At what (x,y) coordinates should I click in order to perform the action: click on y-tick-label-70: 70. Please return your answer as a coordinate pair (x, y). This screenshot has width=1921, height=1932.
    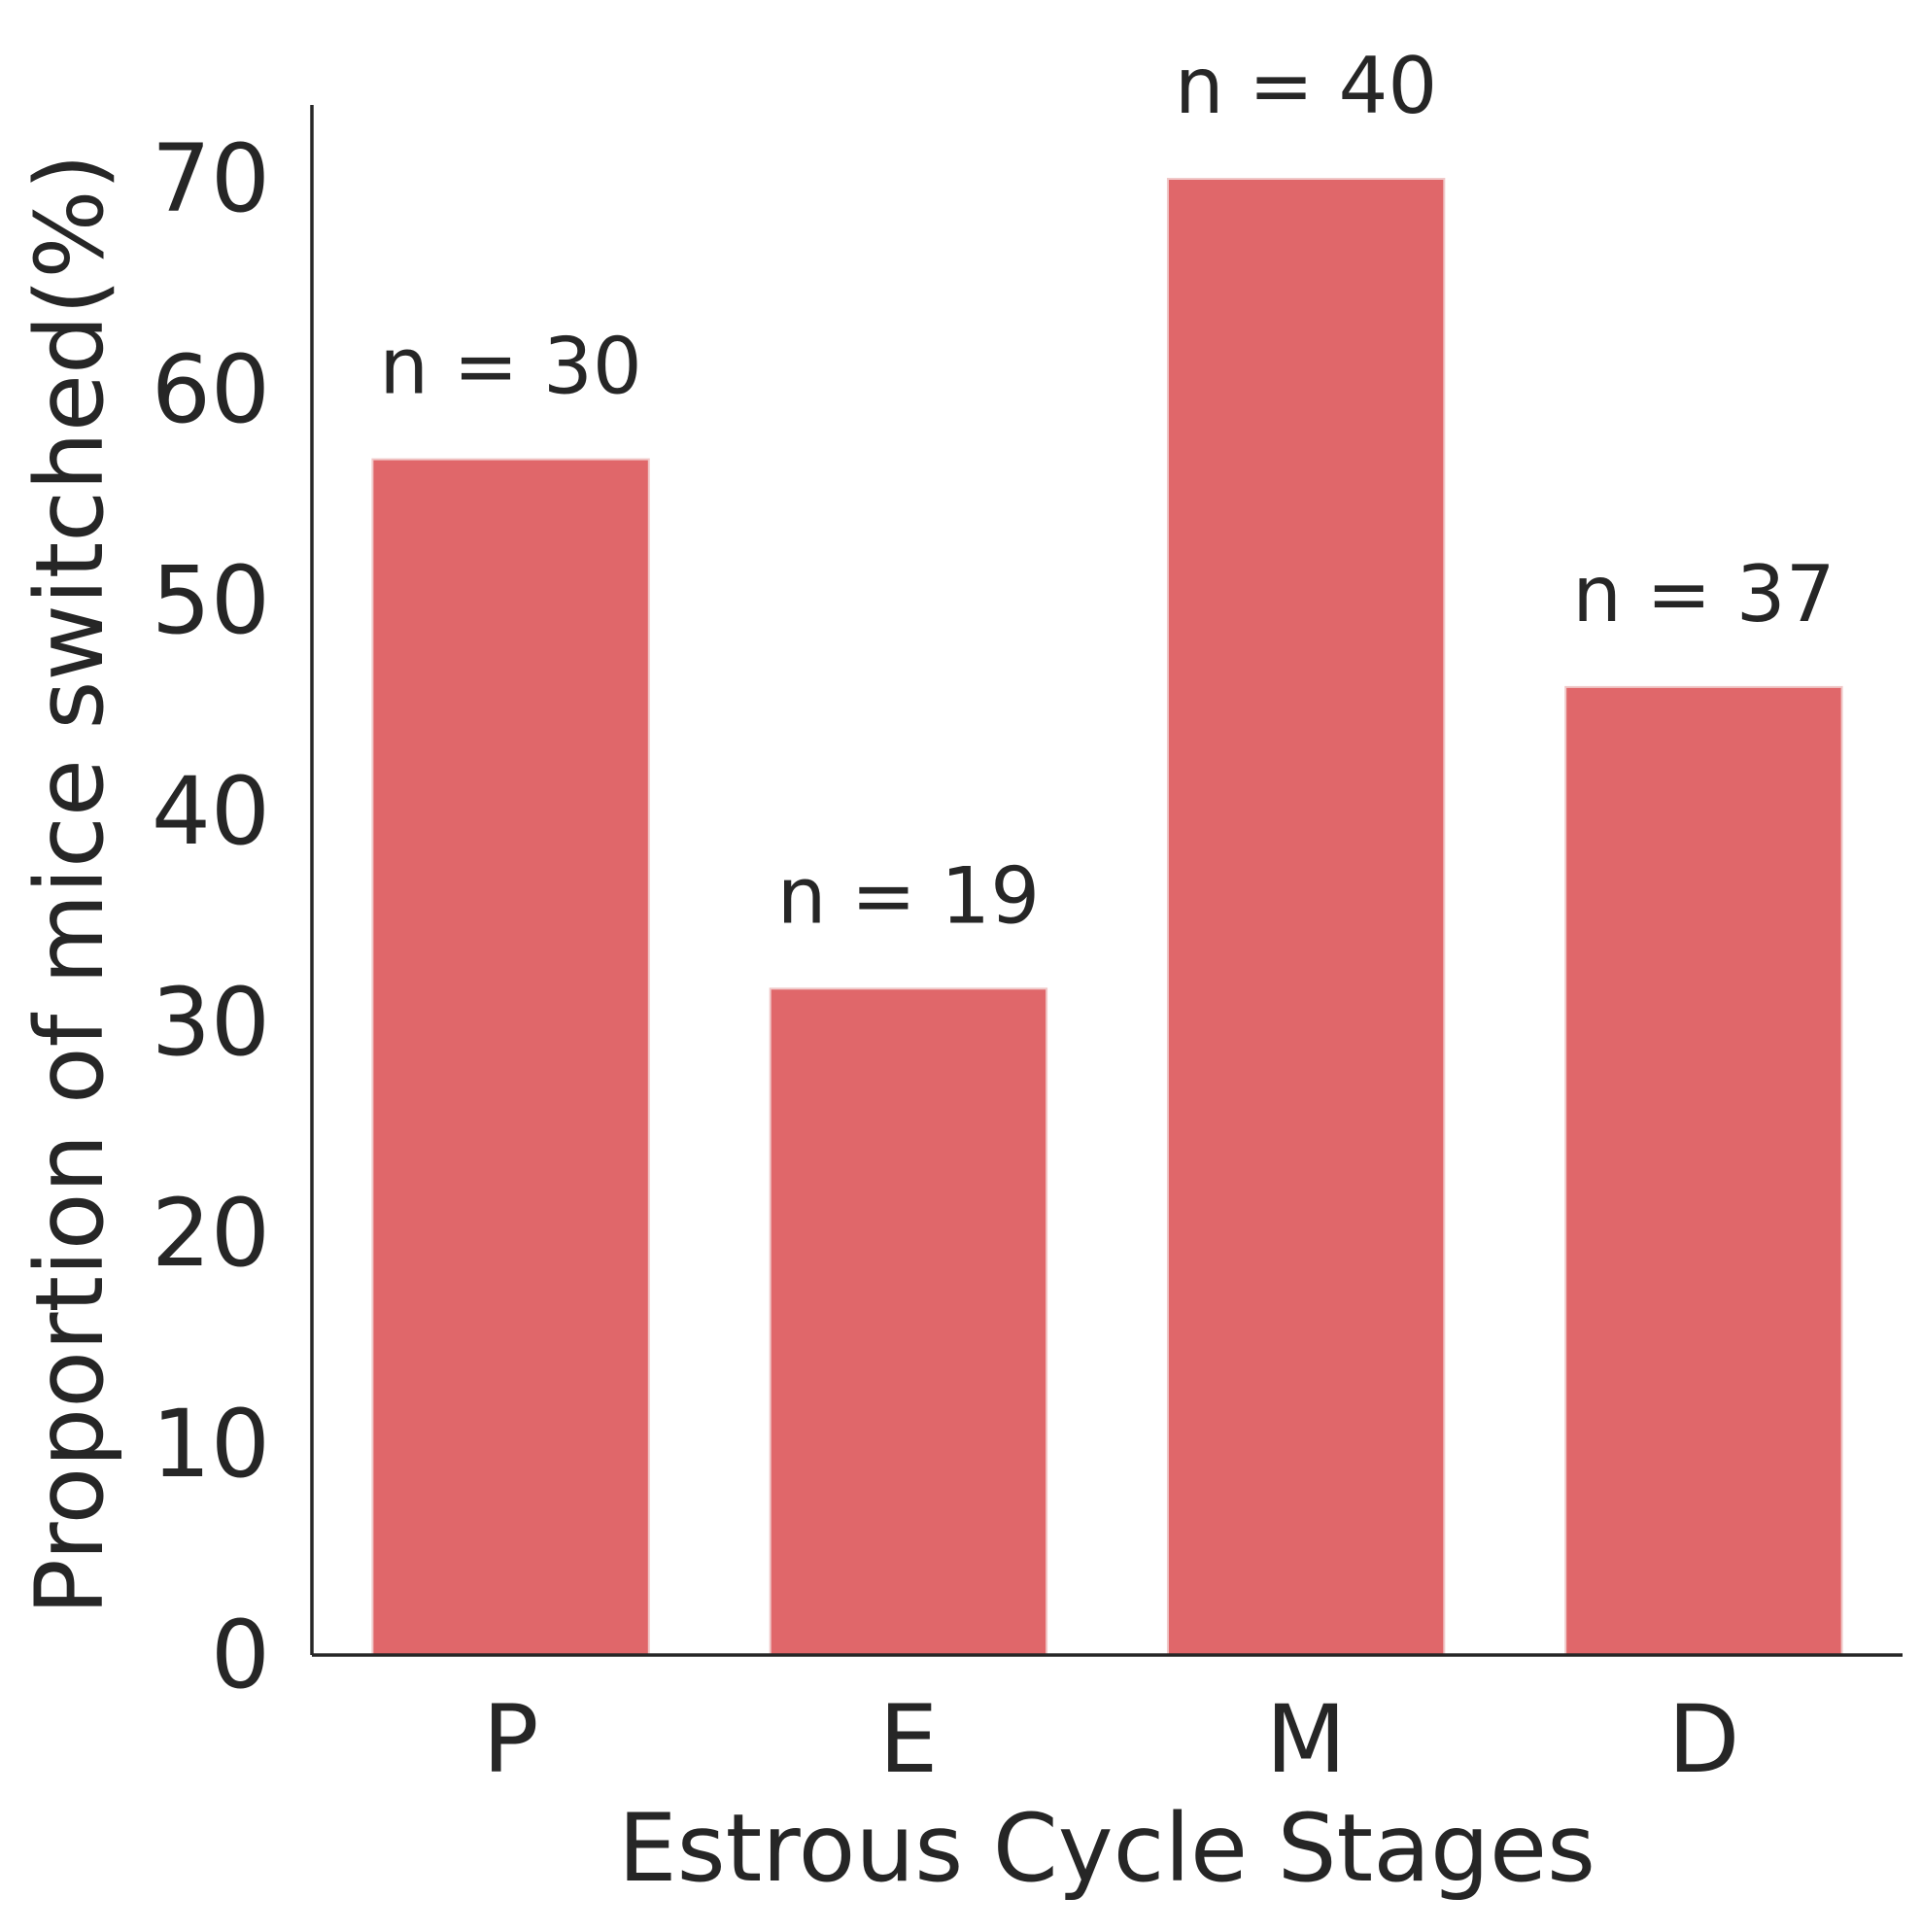
    Looking at the image, I should click on (211, 178).